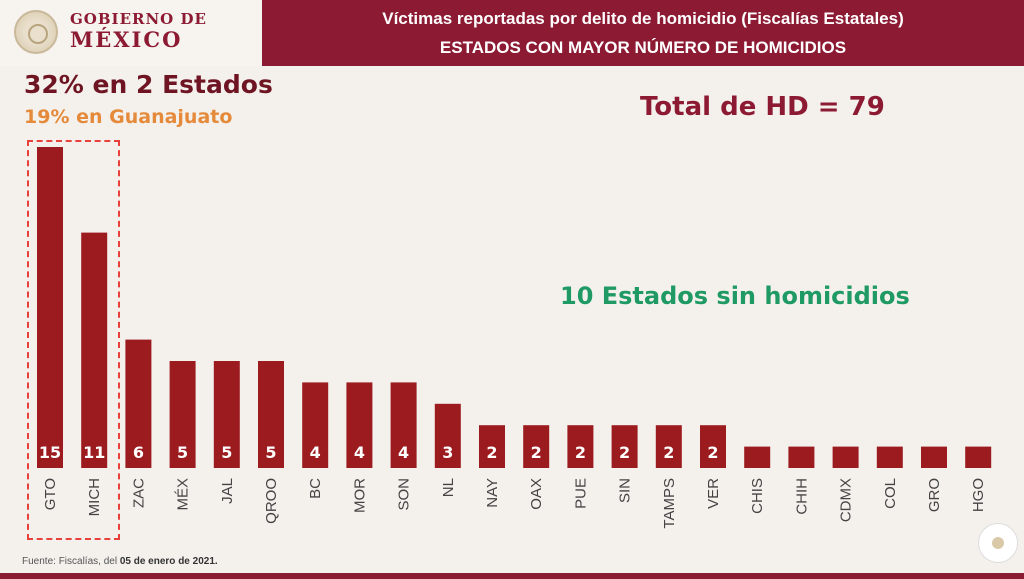  I want to click on bar-chis, so click(757, 457).